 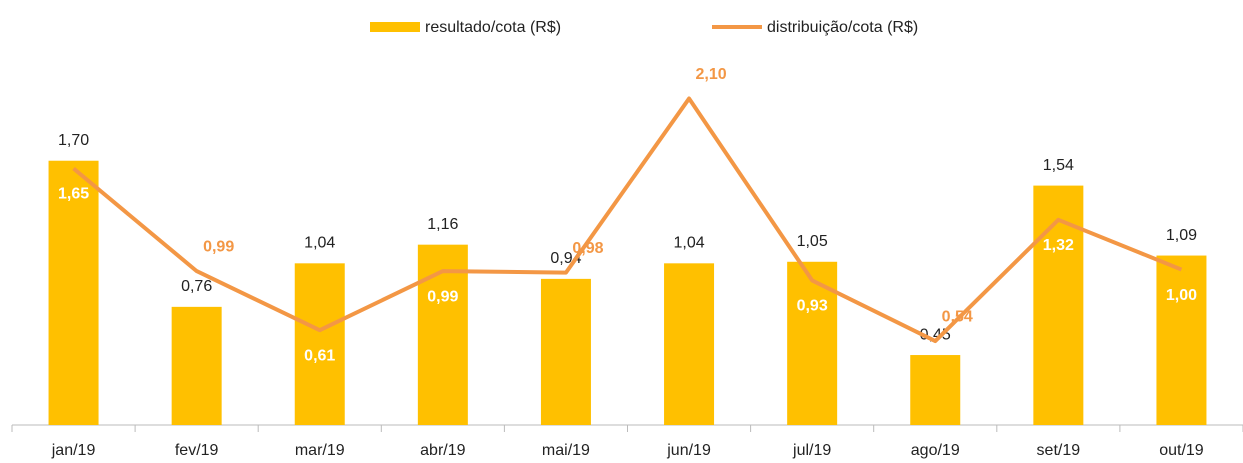 I want to click on line-label: 0,98, so click(x=587, y=248).